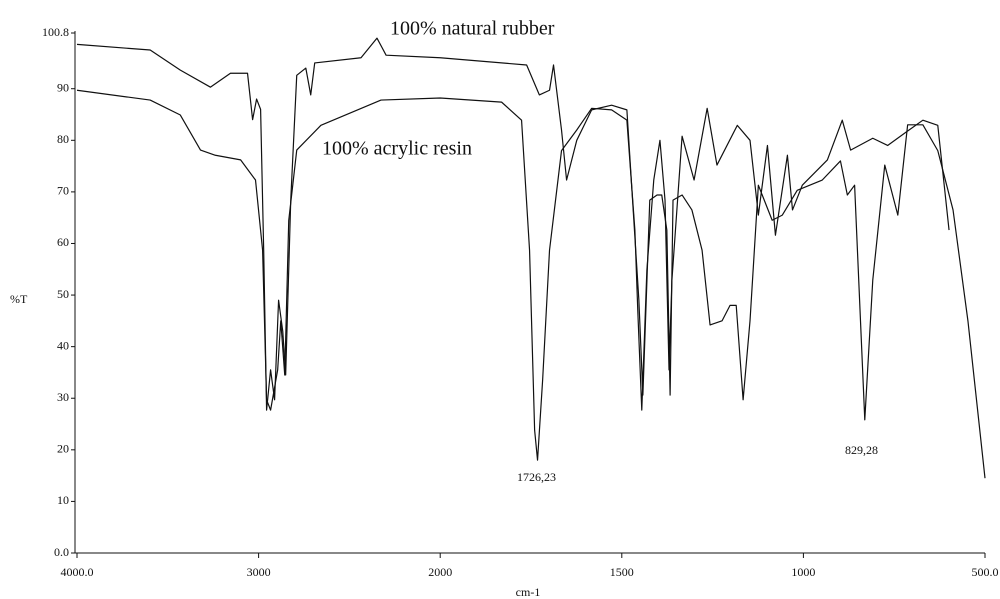 The height and width of the screenshot is (599, 1000). I want to click on y-tick-label: 60, so click(63, 242).